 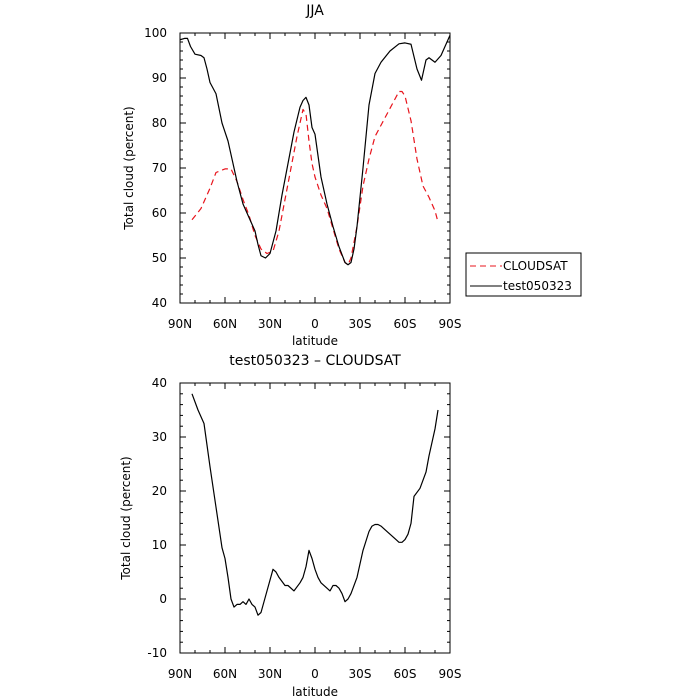 I want to click on bottom-y-tick-label: 20, so click(x=159, y=491).